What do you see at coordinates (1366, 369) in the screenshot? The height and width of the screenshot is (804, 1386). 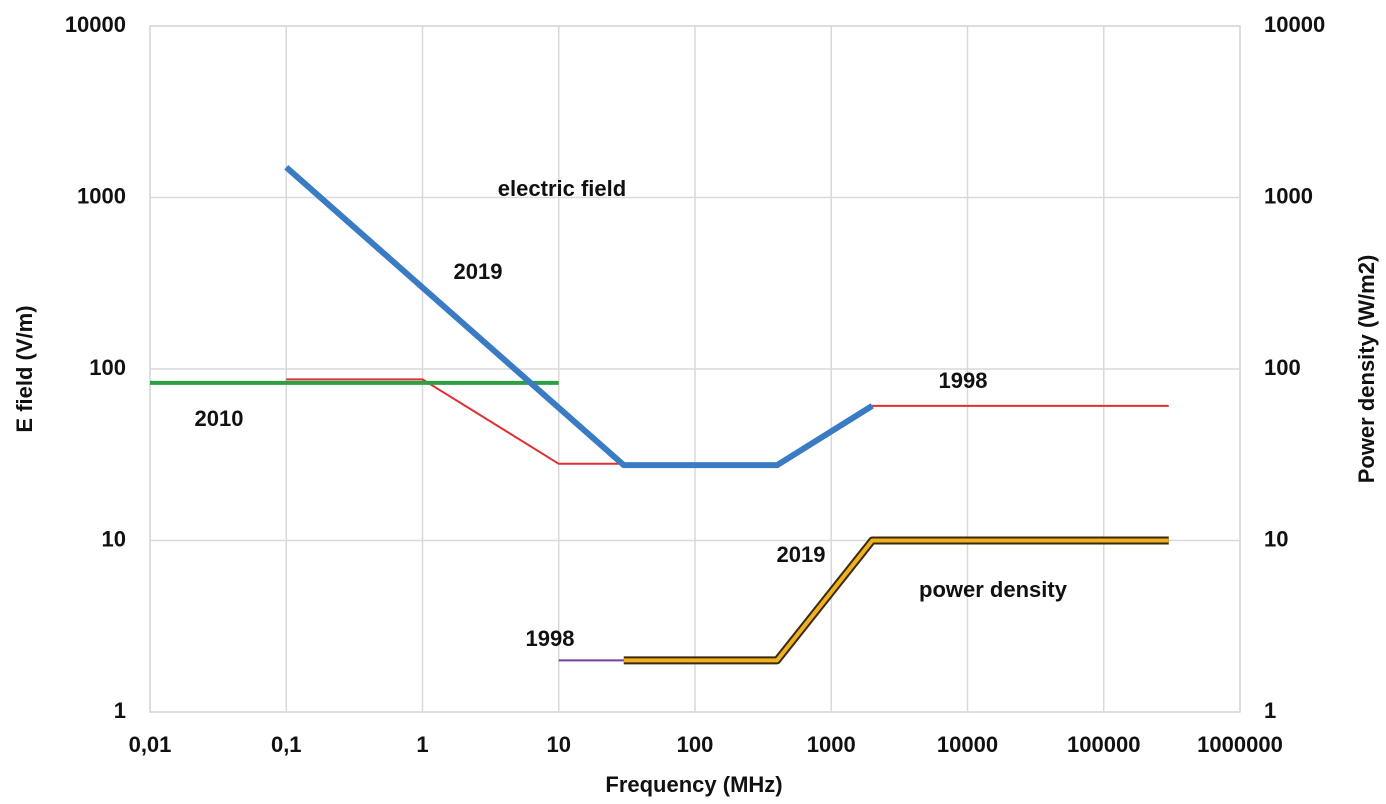 I see `y2-axis-label: Power density (W/m2)` at bounding box center [1366, 369].